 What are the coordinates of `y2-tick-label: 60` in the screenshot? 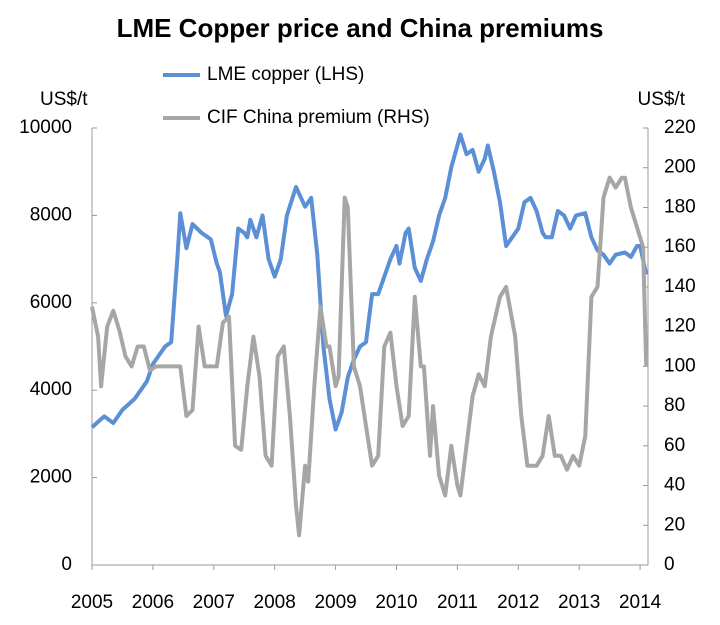 It's located at (674, 445).